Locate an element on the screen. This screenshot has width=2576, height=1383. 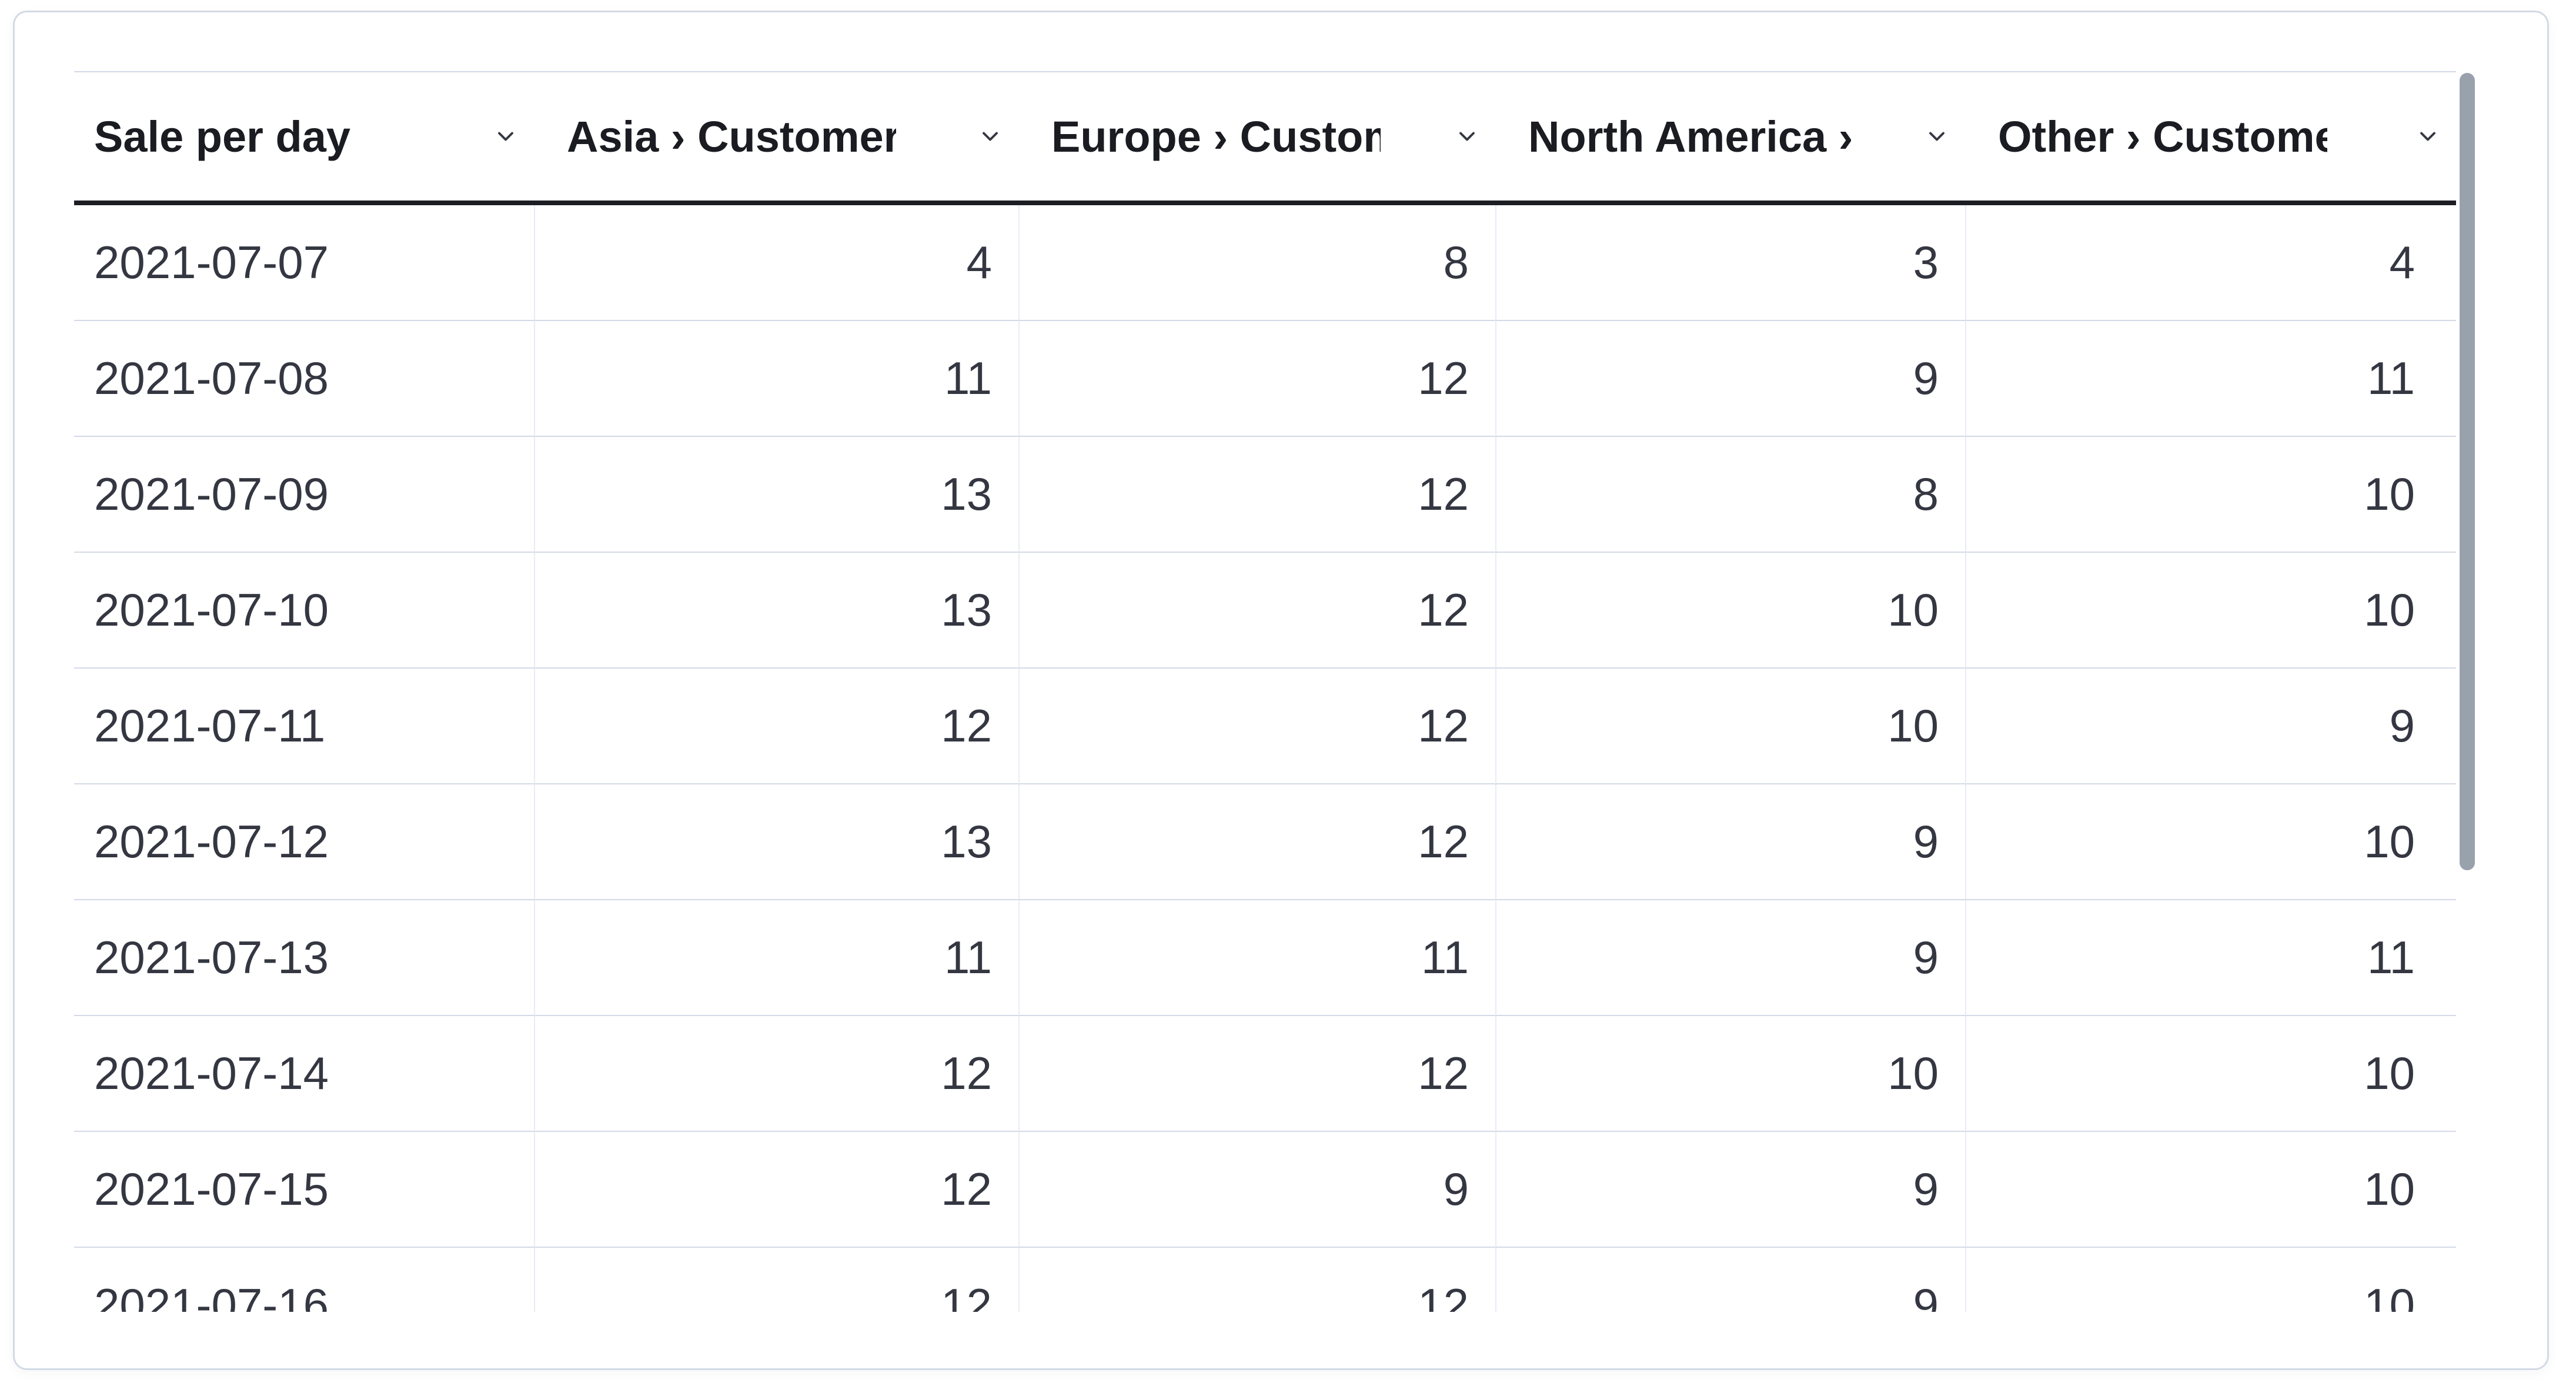
table-row: 2021-07-09 13 12 8 10 is located at coordinates (1265, 495).